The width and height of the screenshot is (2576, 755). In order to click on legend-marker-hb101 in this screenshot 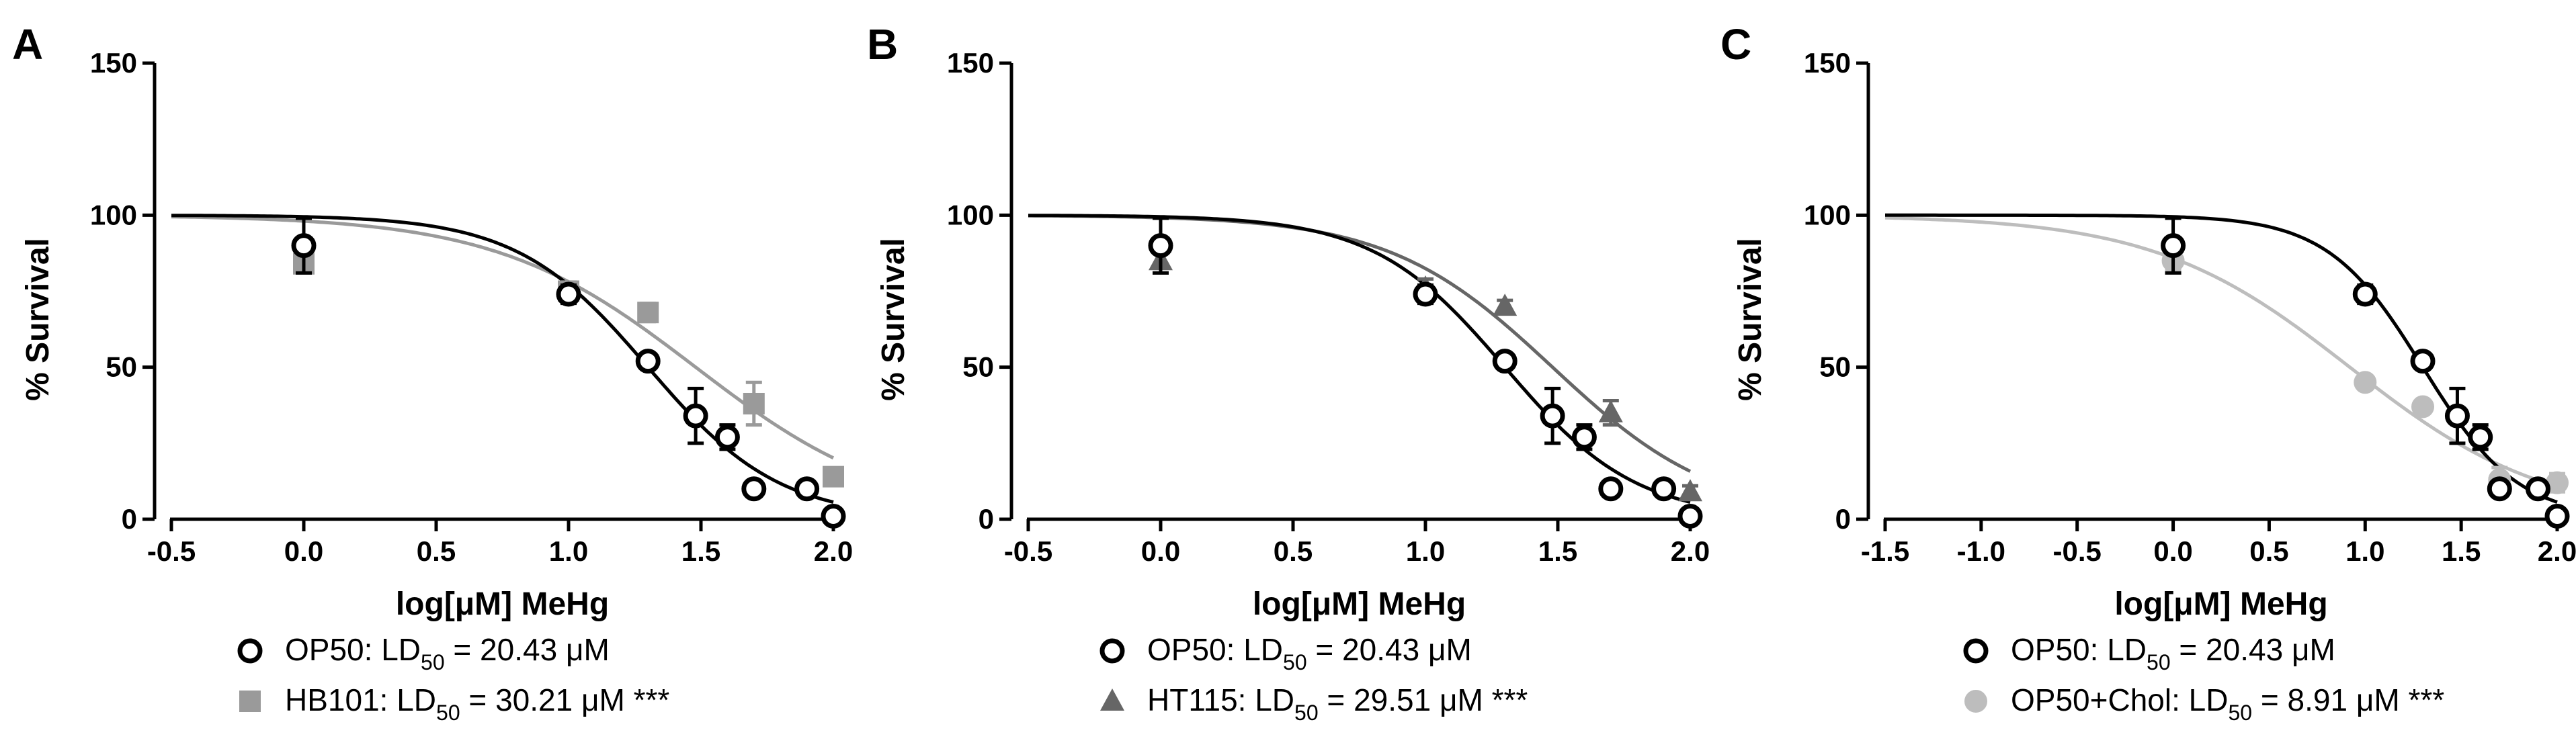, I will do `click(250, 702)`.